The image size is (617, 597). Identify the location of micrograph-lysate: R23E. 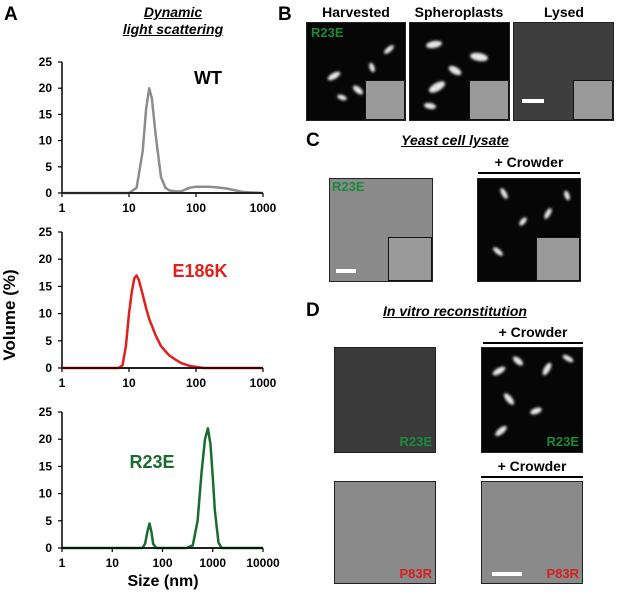
(381, 230).